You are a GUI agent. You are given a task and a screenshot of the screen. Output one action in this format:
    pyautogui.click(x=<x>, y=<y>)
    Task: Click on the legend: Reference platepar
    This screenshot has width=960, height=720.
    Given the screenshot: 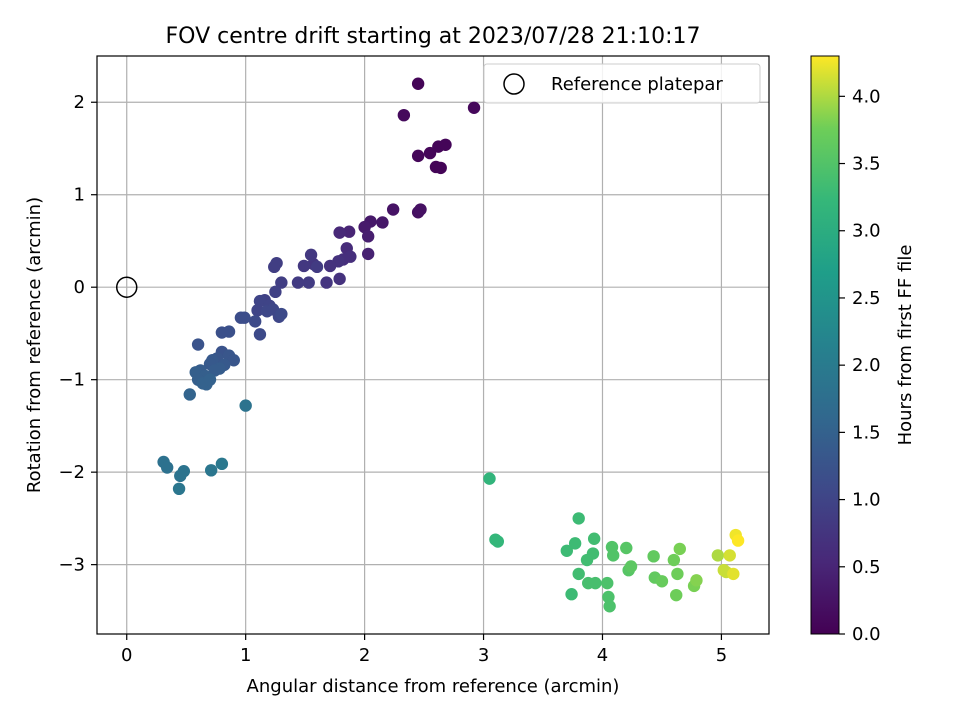 What is the action you would take?
    pyautogui.click(x=622, y=83)
    